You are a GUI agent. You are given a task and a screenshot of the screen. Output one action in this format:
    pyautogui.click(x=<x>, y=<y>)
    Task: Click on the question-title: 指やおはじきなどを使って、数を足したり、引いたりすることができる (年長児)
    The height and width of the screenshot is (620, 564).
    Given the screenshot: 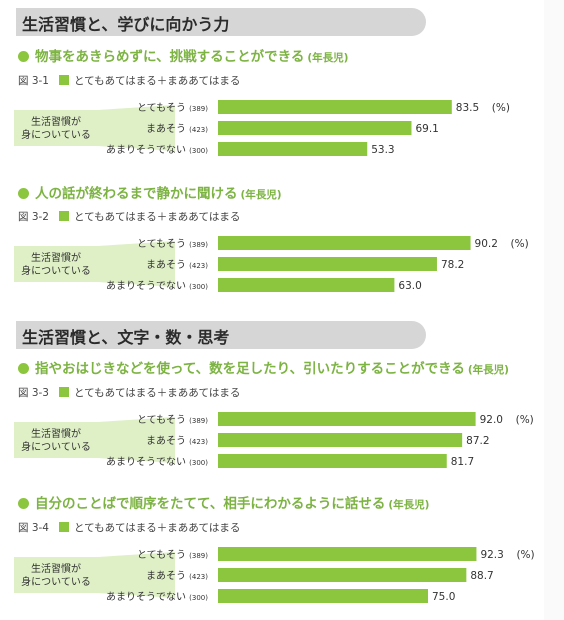 What is the action you would take?
    pyautogui.click(x=263, y=367)
    